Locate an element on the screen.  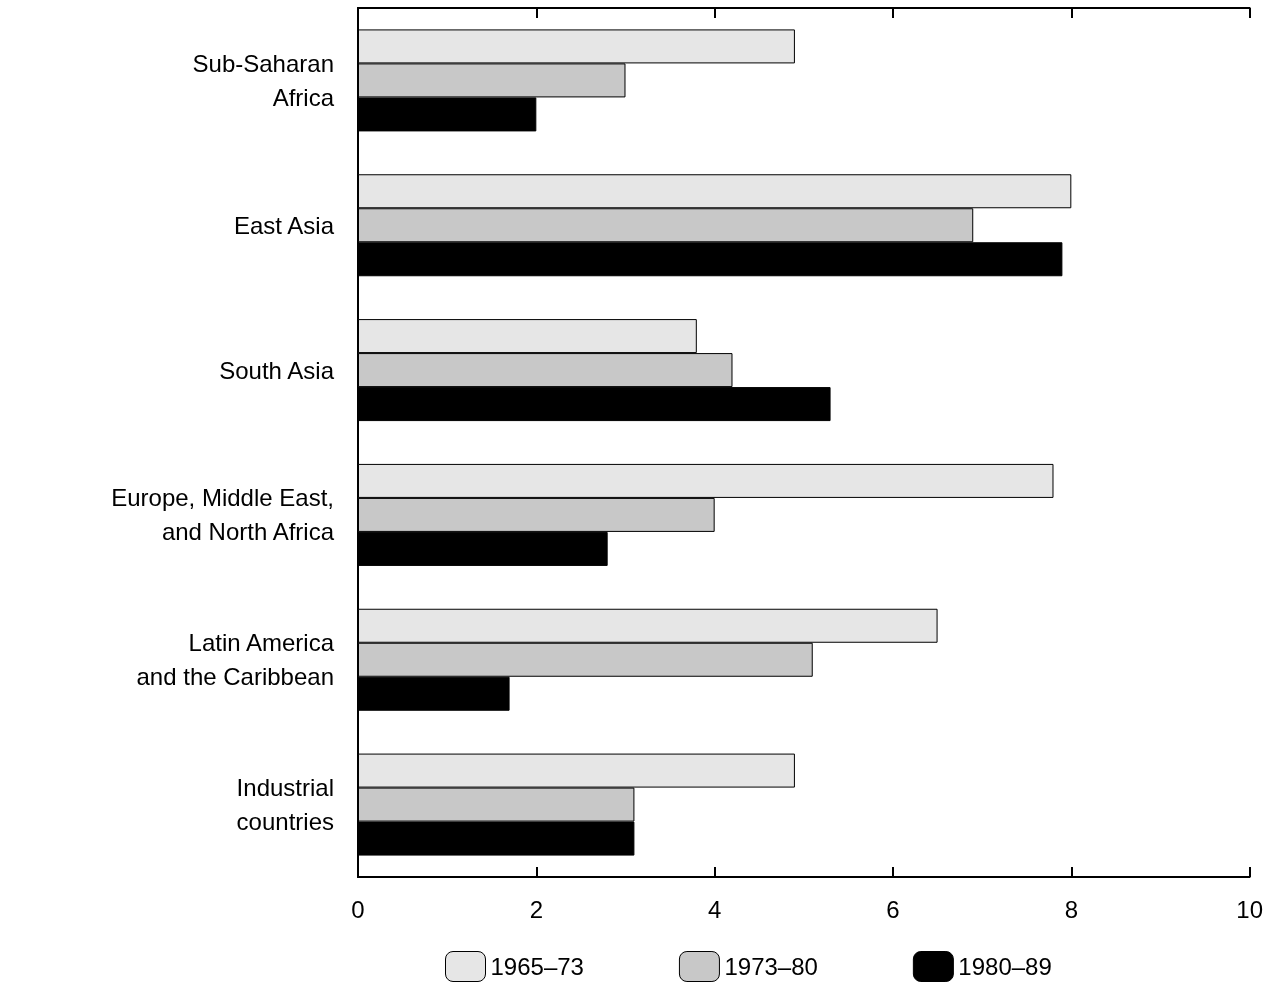
x-tick-label: 2 is located at coordinates (536, 909).